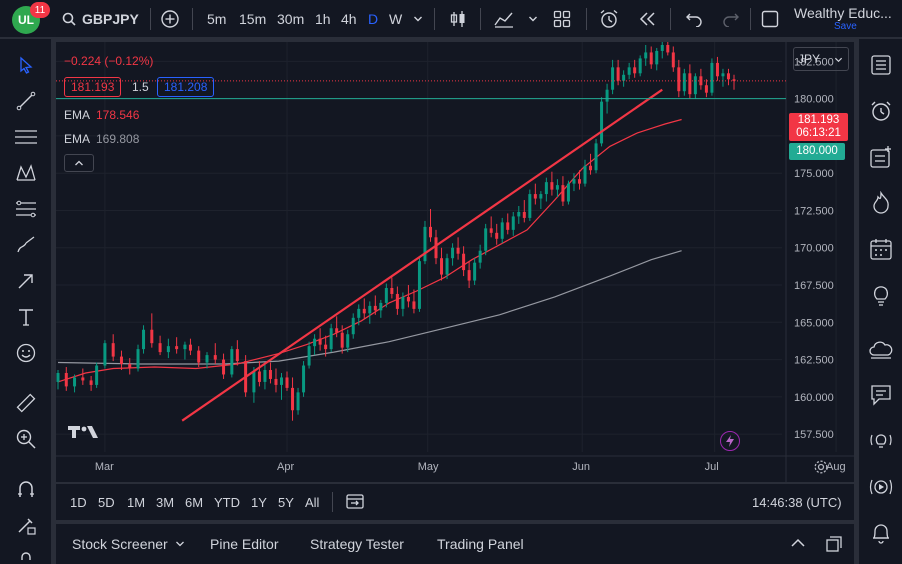 The width and height of the screenshot is (902, 564). I want to click on tab-trading-panel: Trading Panel, so click(480, 544).